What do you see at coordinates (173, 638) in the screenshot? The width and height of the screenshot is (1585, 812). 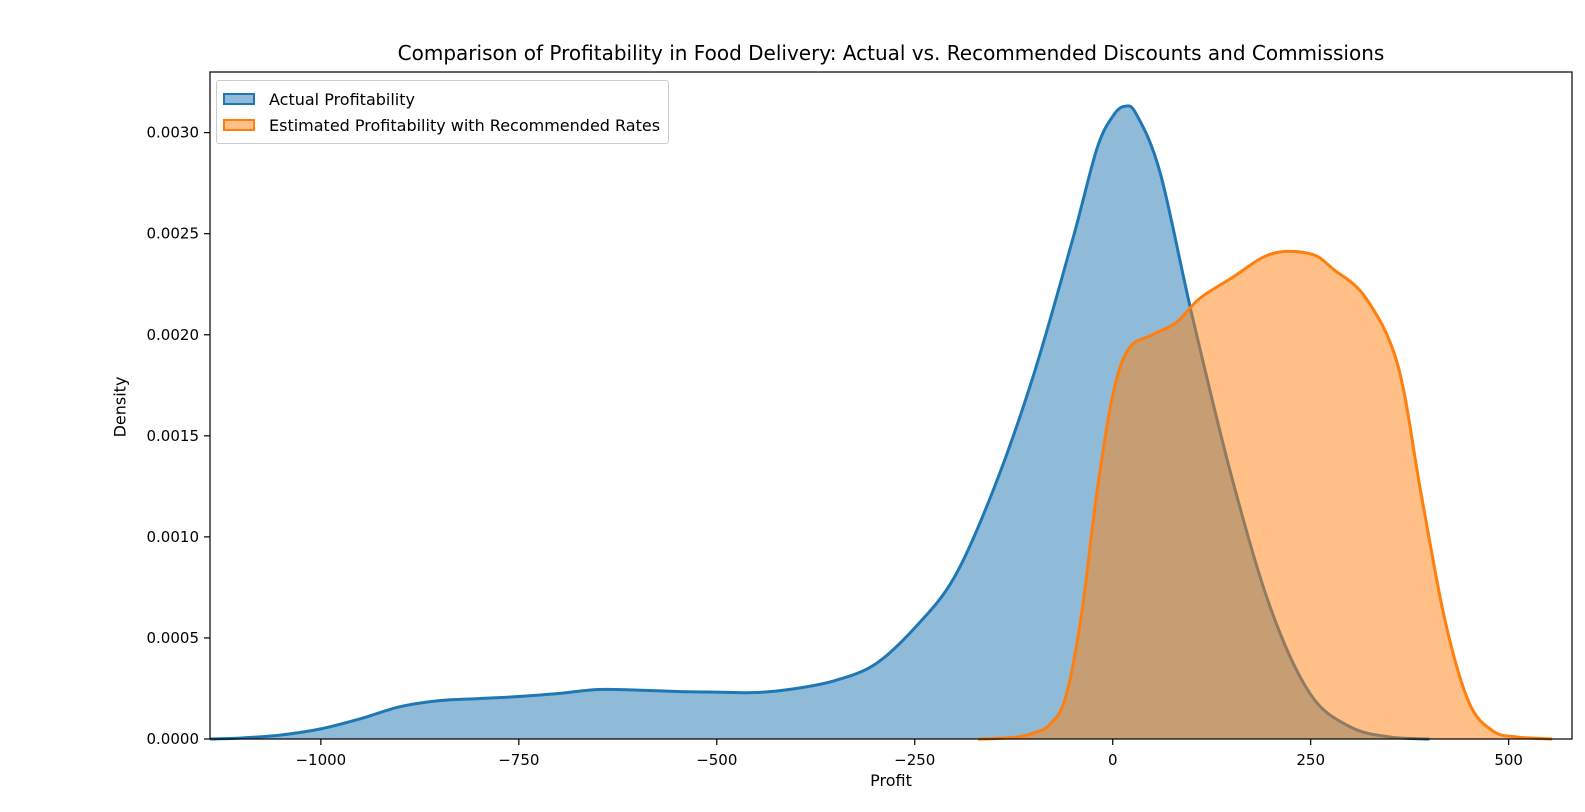 I see `y-tick-label: 0.0005` at bounding box center [173, 638].